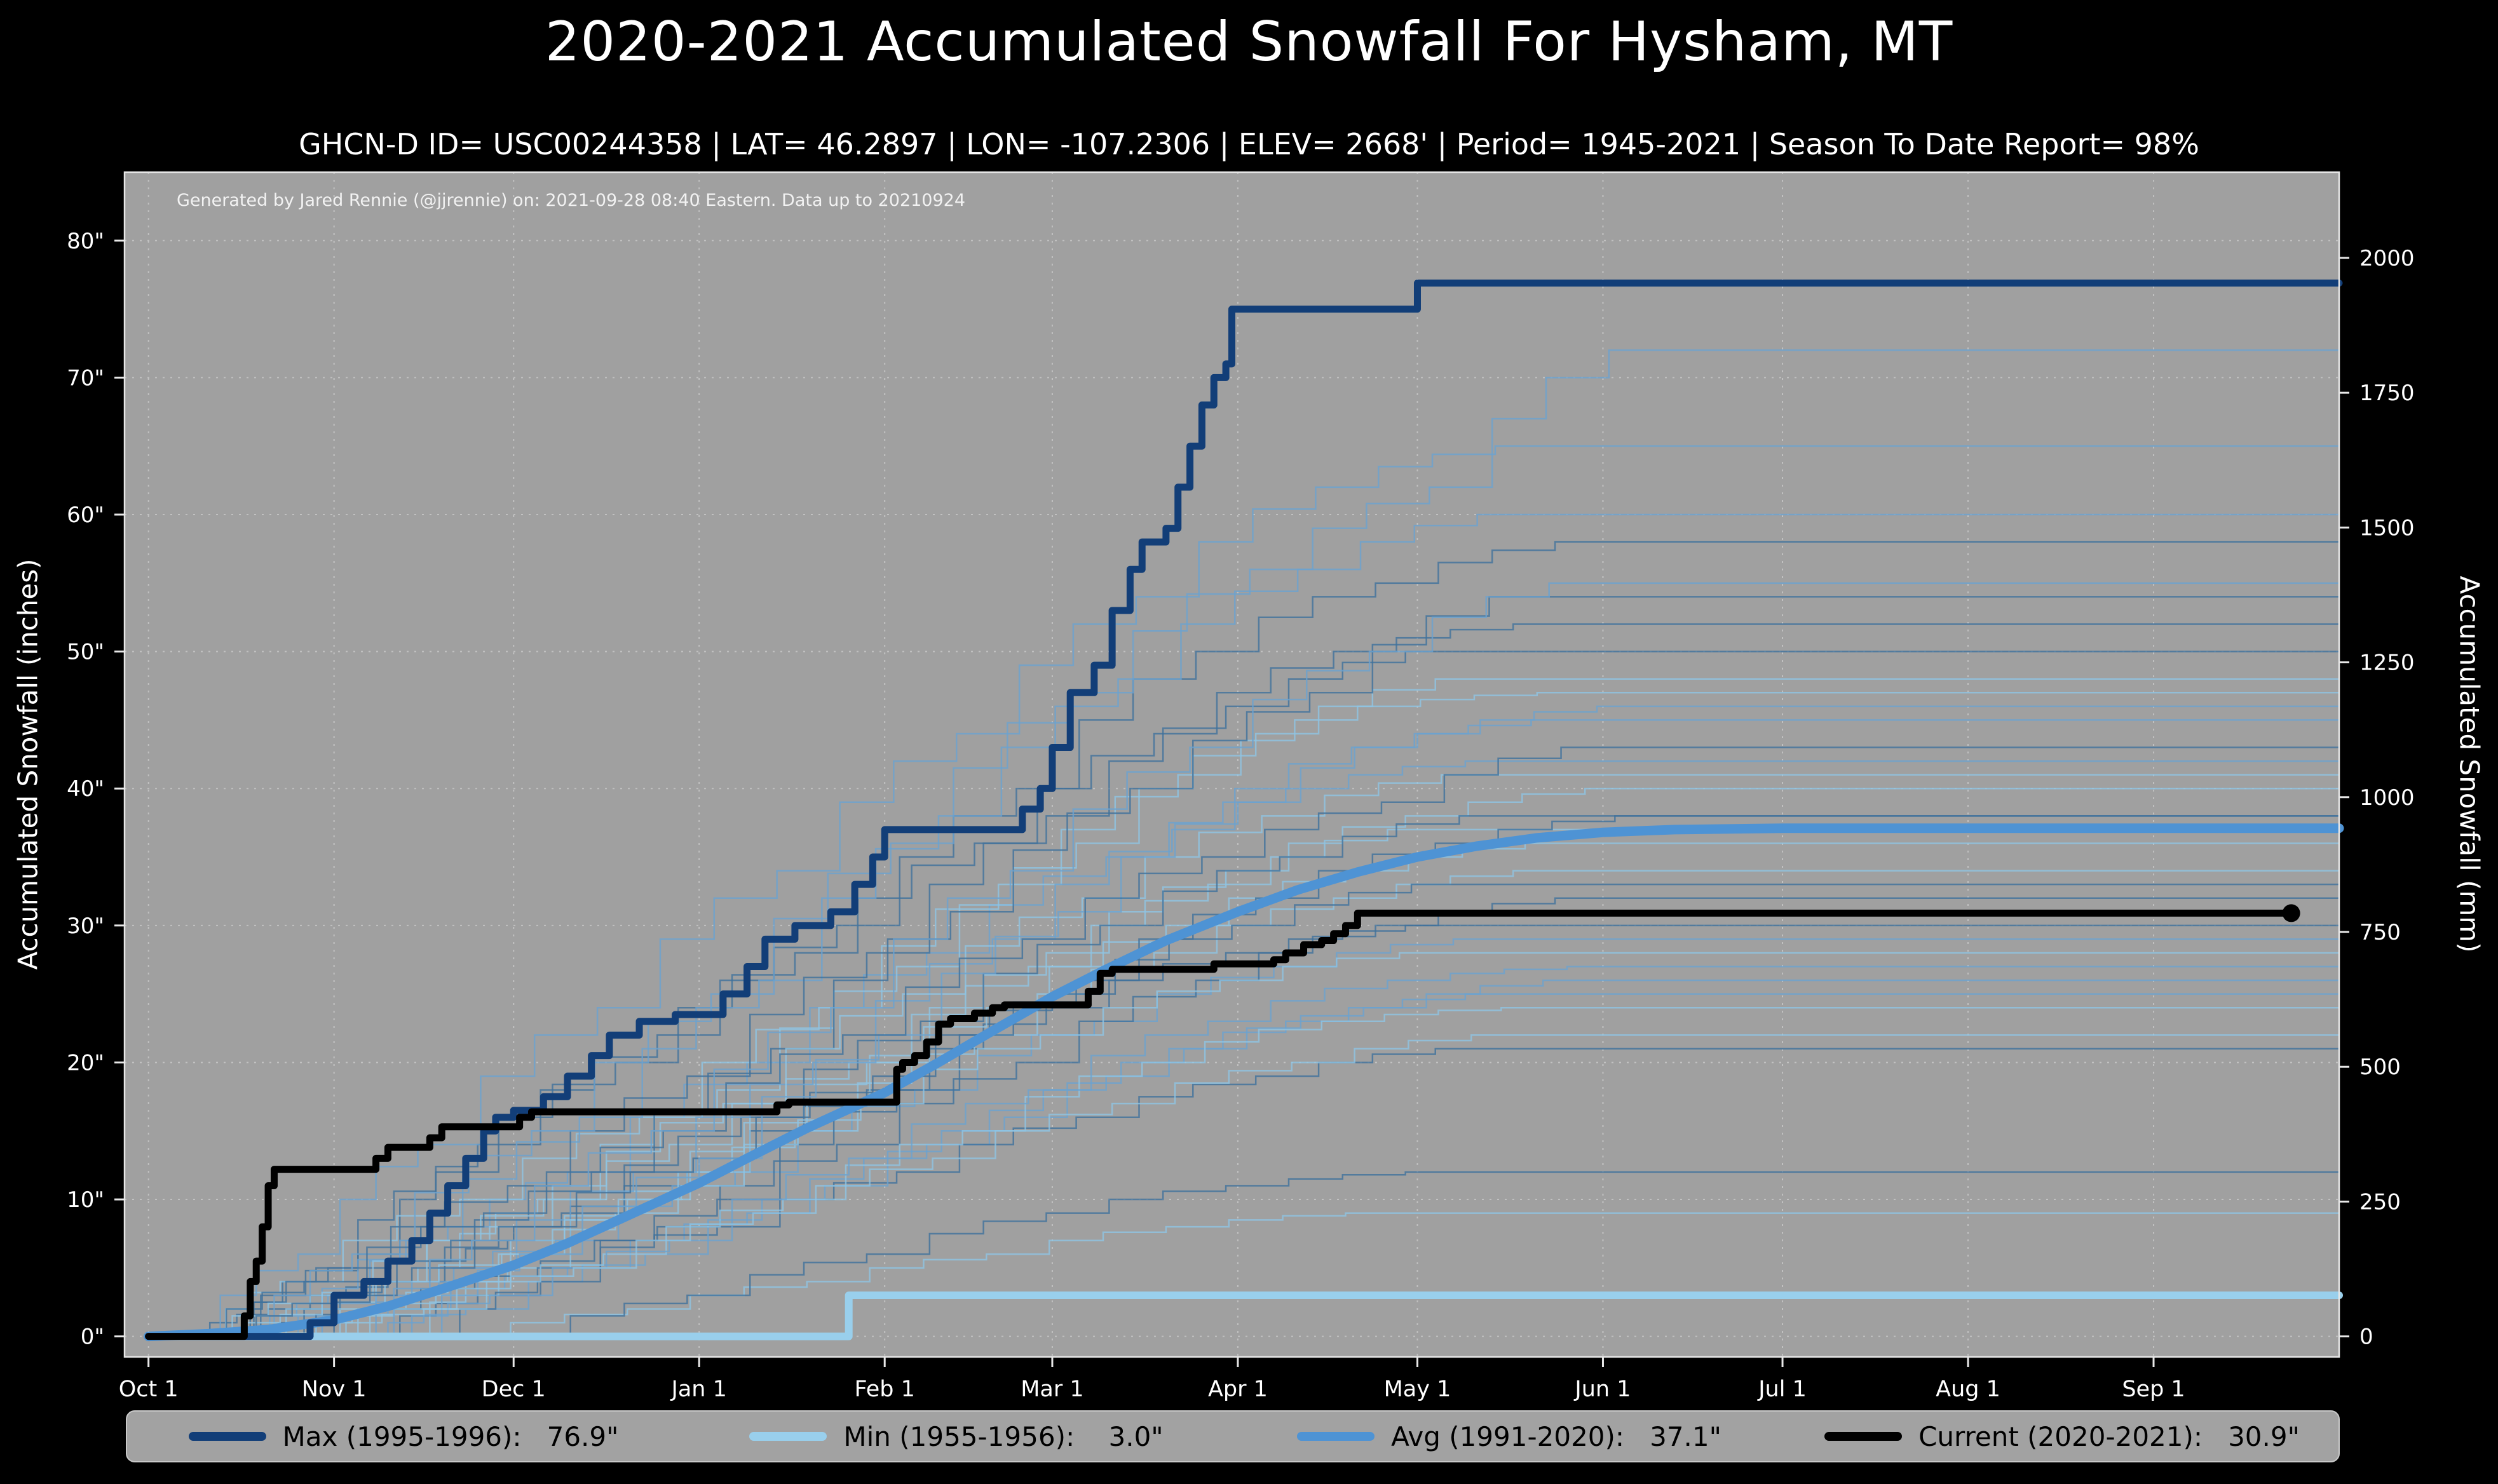  Describe the element at coordinates (2380, 933) in the screenshot. I see `right-tick-label: 750` at that location.